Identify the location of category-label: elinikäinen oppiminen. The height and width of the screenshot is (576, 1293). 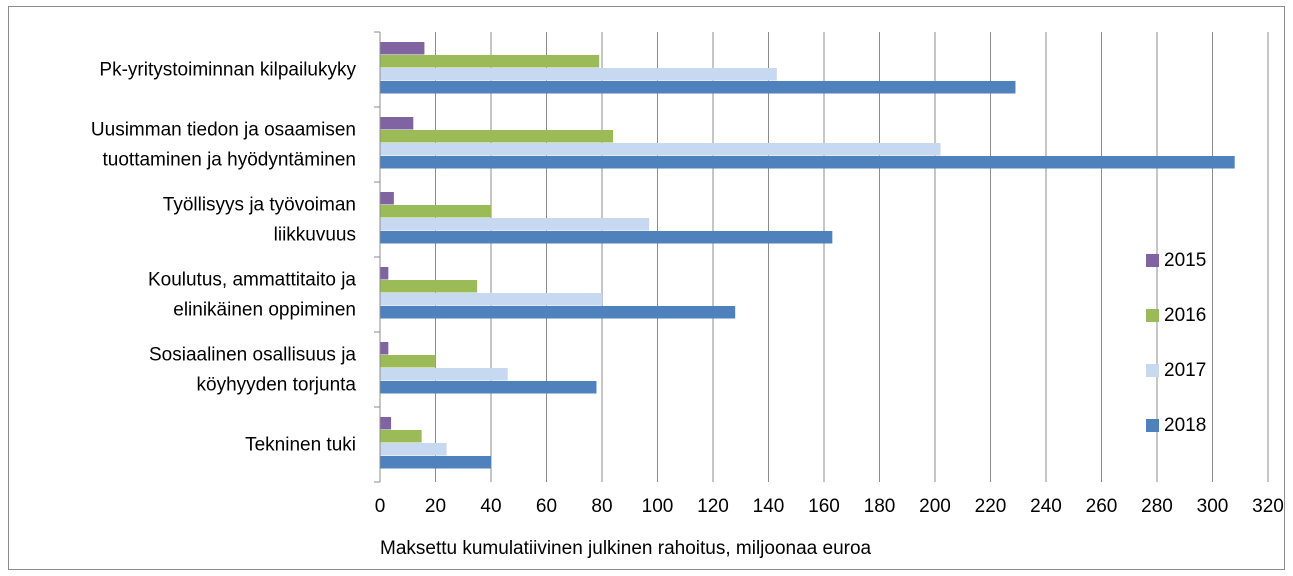
(264, 310).